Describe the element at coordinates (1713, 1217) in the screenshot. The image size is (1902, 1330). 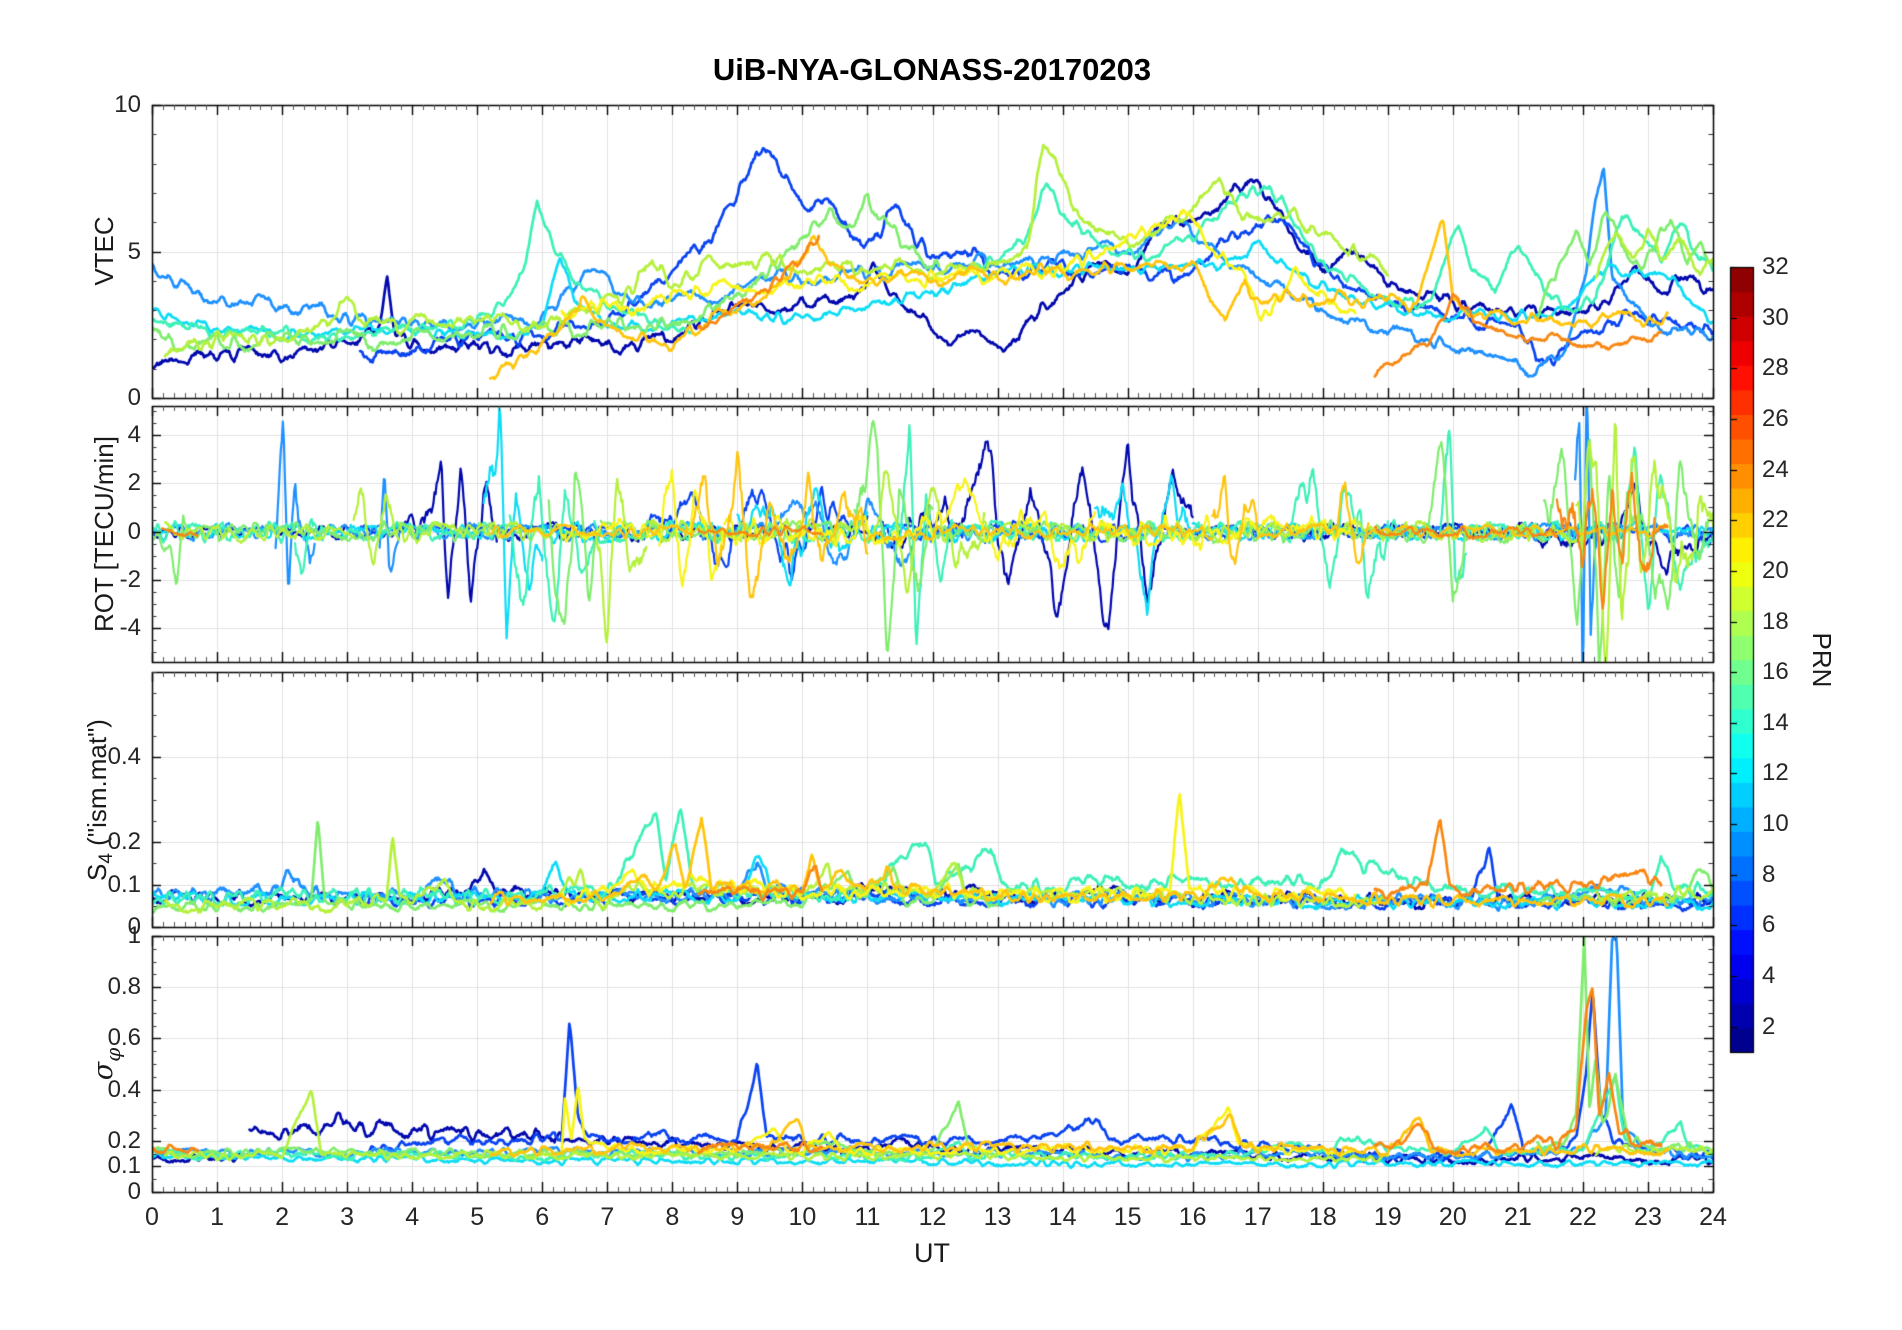
I see `x-tick-label: 24` at that location.